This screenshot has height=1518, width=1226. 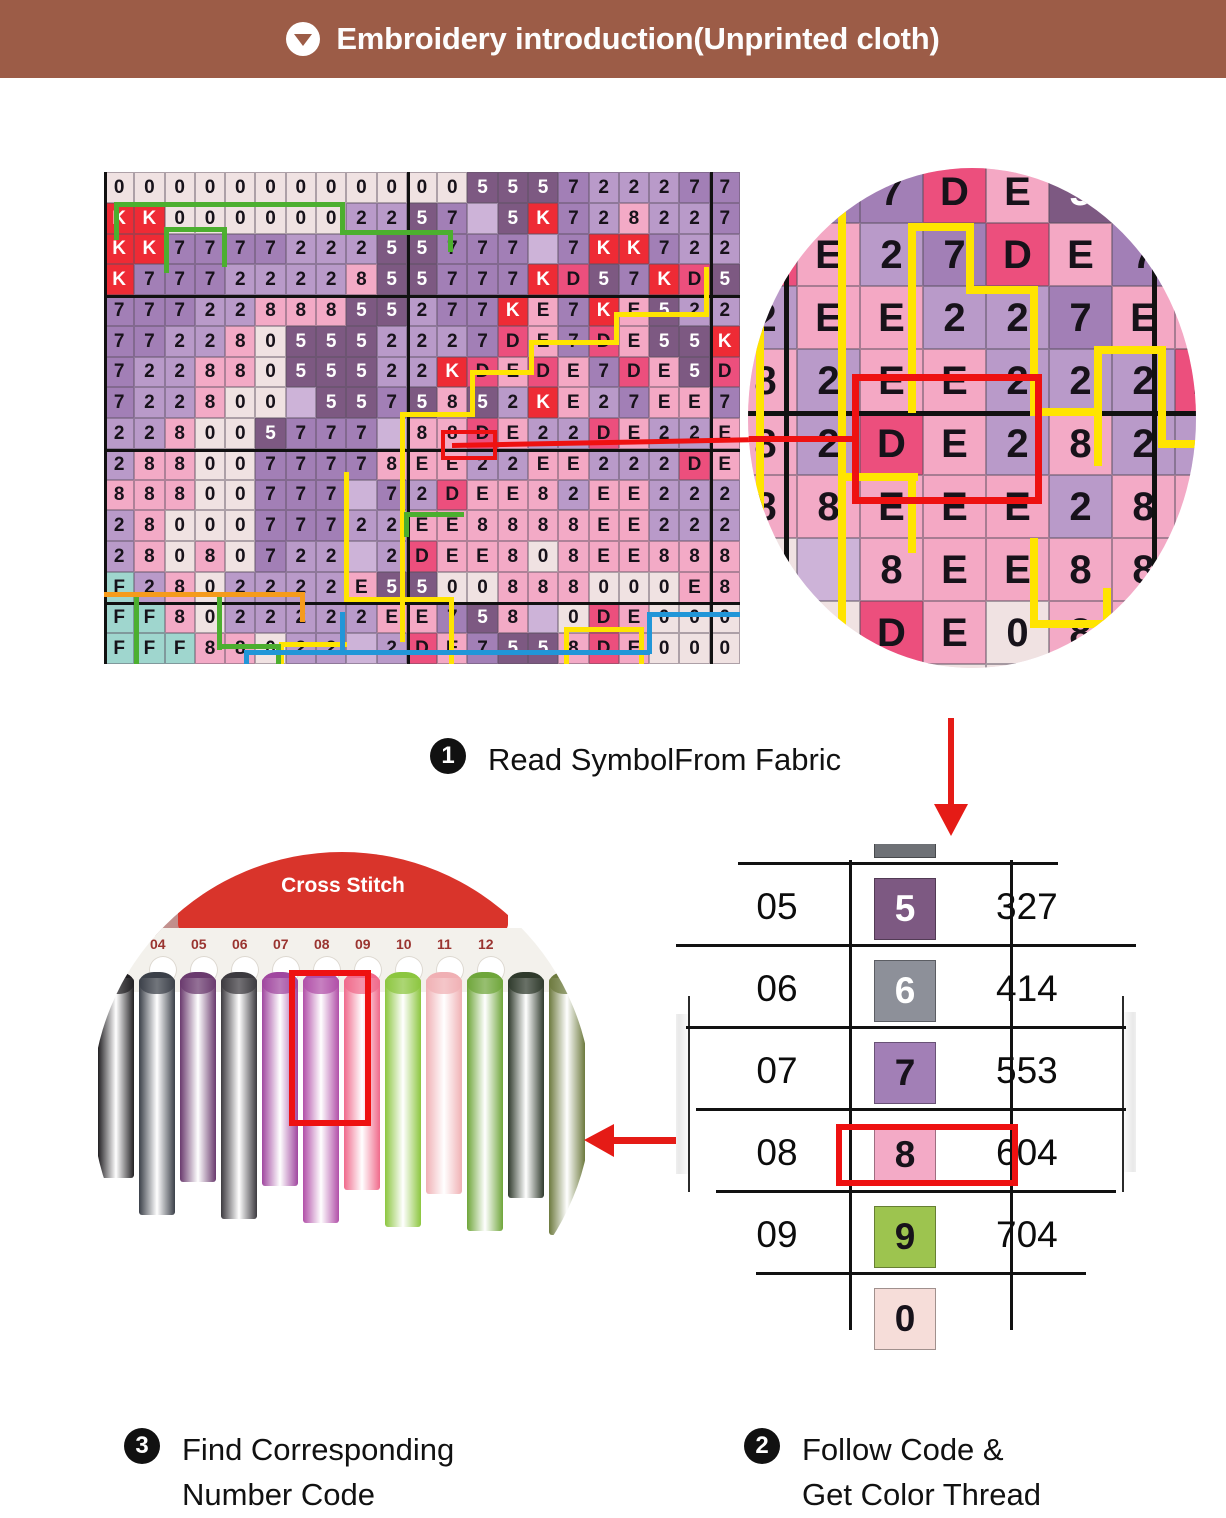 What do you see at coordinates (972, 195) in the screenshot?
I see `magnifier-row: 77DE57` at bounding box center [972, 195].